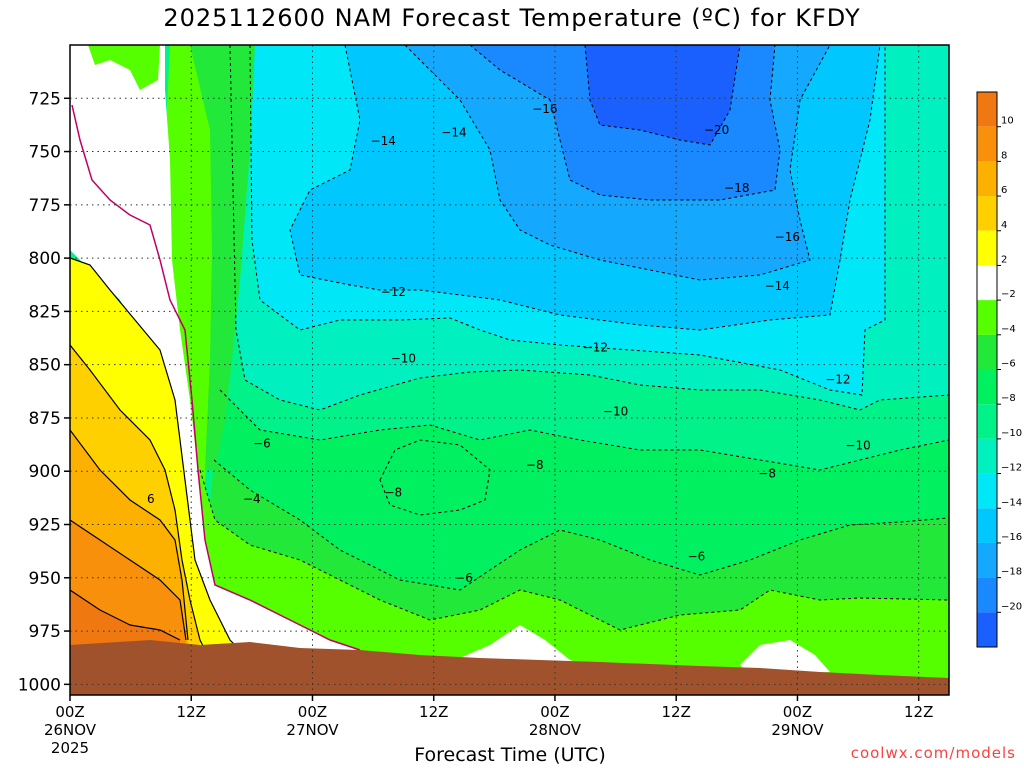 This screenshot has height=768, width=1024. I want to click on colorbar-label: −8, so click(1008, 398).